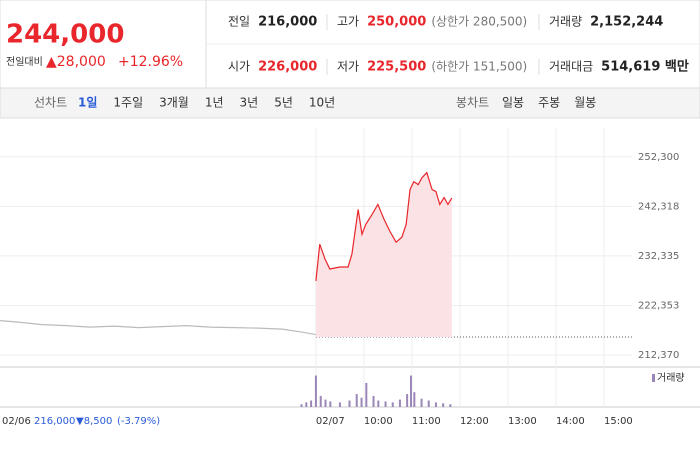 This screenshot has width=700, height=454. Describe the element at coordinates (249, 103) in the screenshot. I see `period-tab: 3년` at that location.